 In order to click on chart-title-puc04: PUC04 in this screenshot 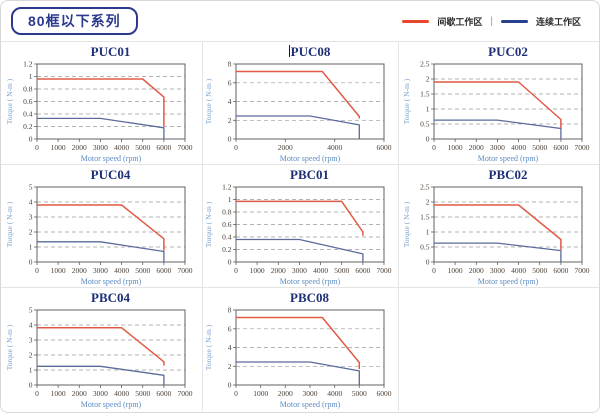, I will do `click(101, 175)`.